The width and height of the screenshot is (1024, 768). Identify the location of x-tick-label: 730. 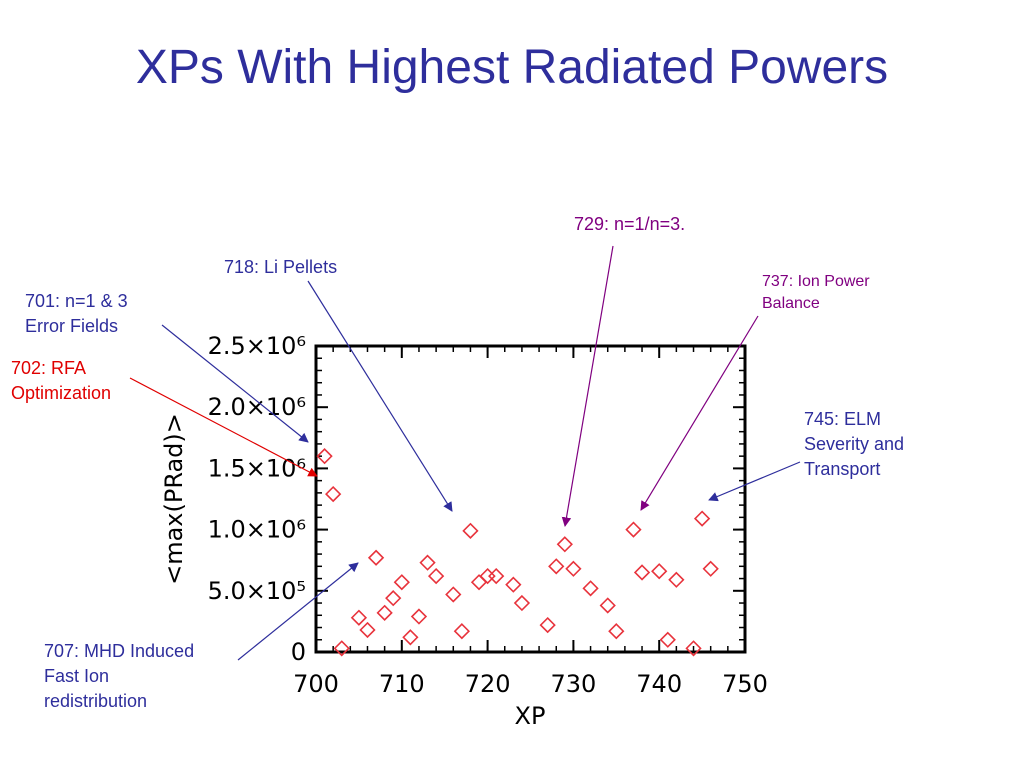
(573, 684).